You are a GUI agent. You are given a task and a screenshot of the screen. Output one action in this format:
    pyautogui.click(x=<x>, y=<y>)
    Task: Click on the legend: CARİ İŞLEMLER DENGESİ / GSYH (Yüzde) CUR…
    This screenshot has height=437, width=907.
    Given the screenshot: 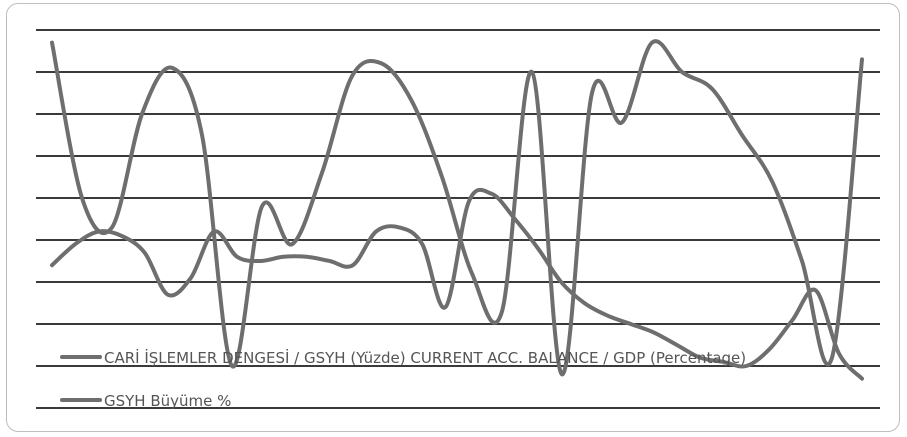 What is the action you would take?
    pyautogui.click(x=403, y=379)
    